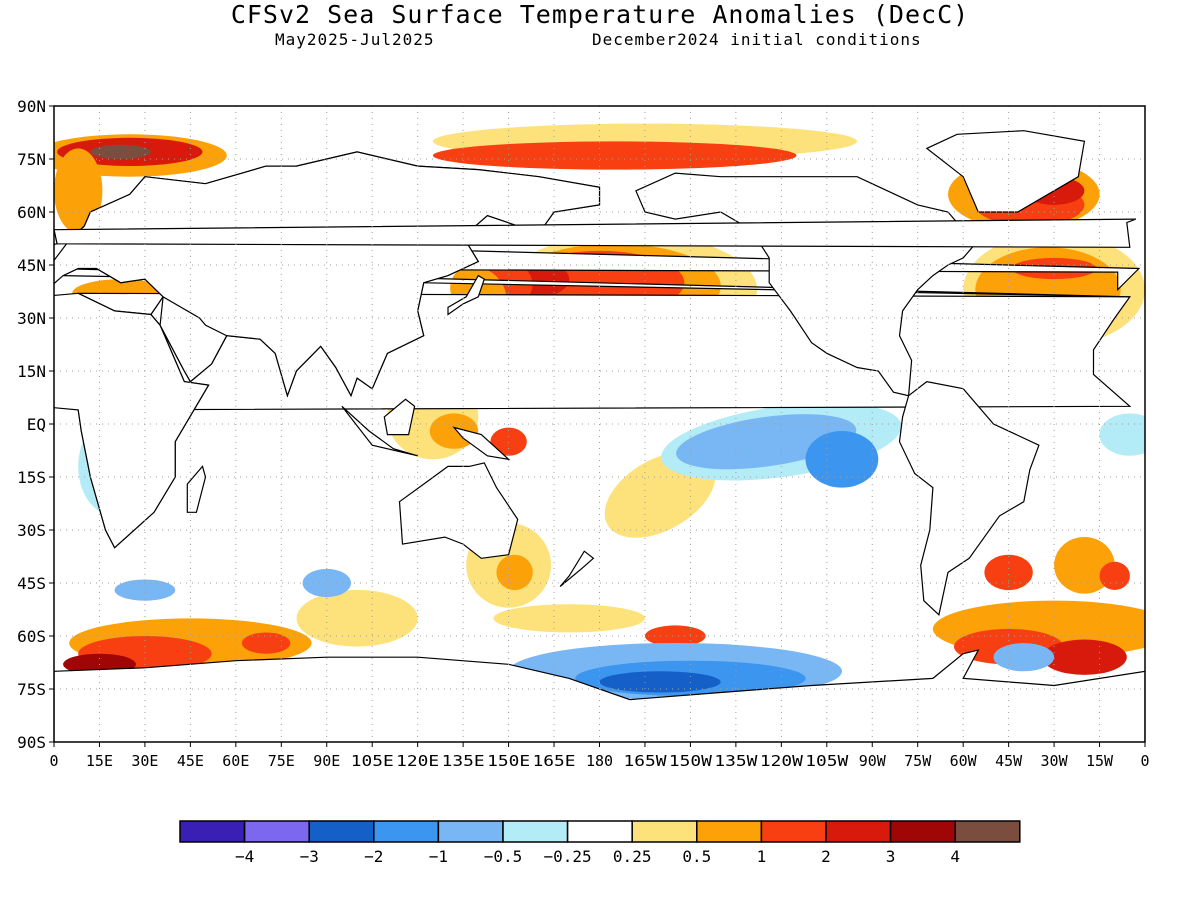 Image resolution: width=1200 pixels, height=900 pixels. I want to click on lat-label: 30S, so click(31, 530).